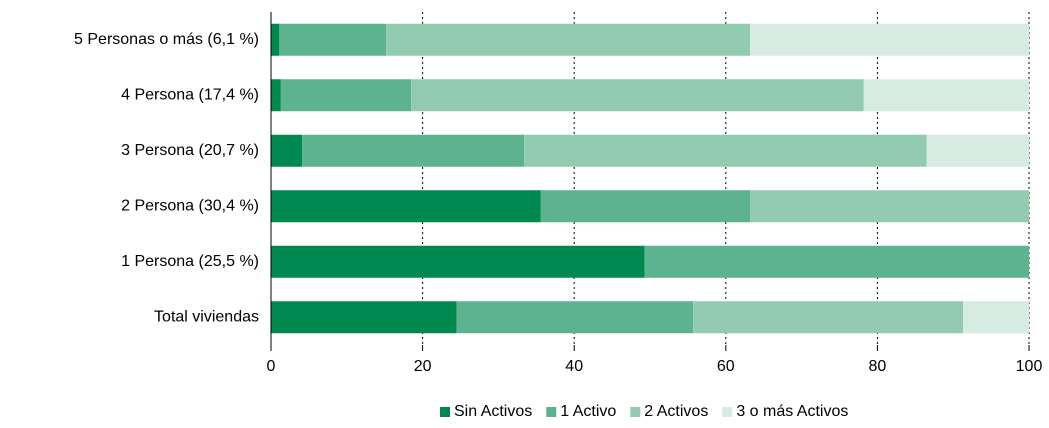  What do you see at coordinates (676, 411) in the screenshot?
I see `legend-label: 2 Activos` at bounding box center [676, 411].